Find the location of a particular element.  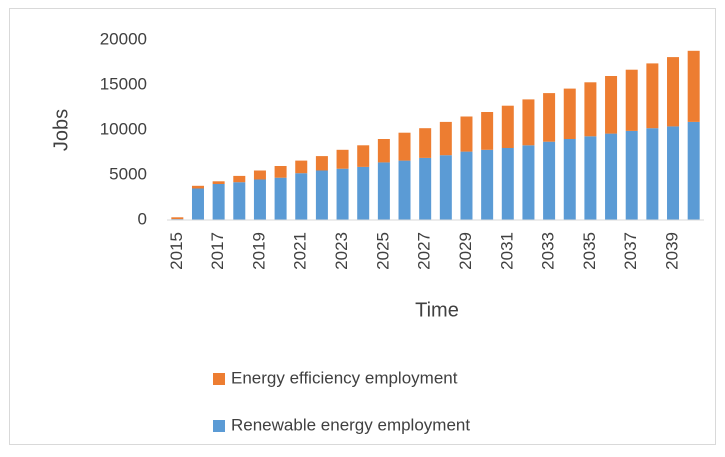

y-axis-label: Jobs is located at coordinates (61, 130).